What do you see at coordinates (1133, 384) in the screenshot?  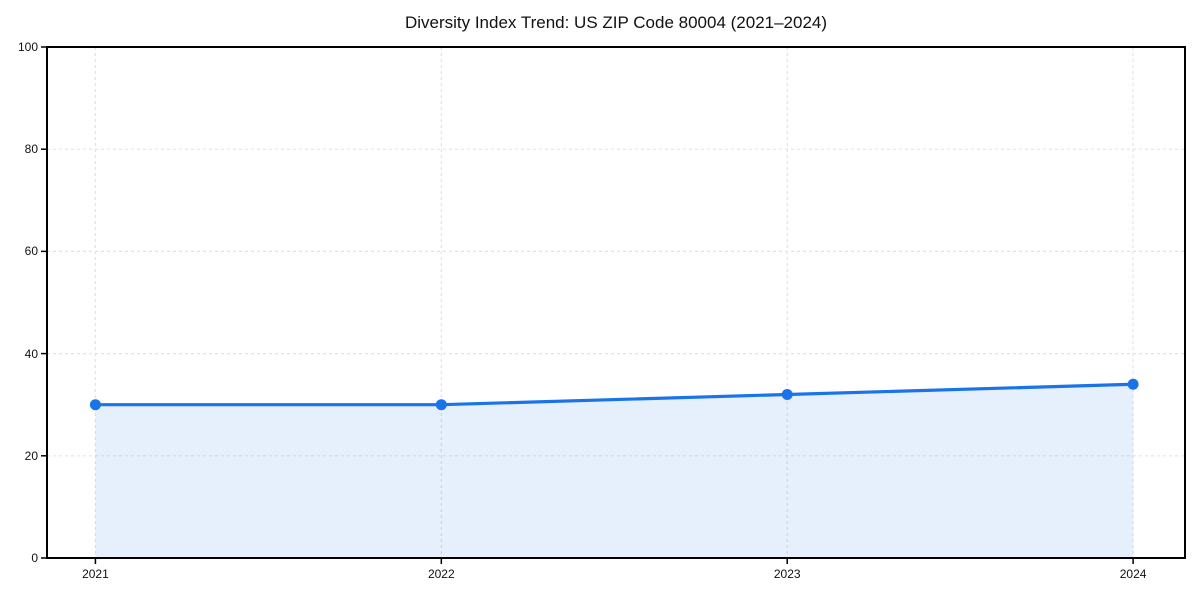 I see `data-point-2024` at bounding box center [1133, 384].